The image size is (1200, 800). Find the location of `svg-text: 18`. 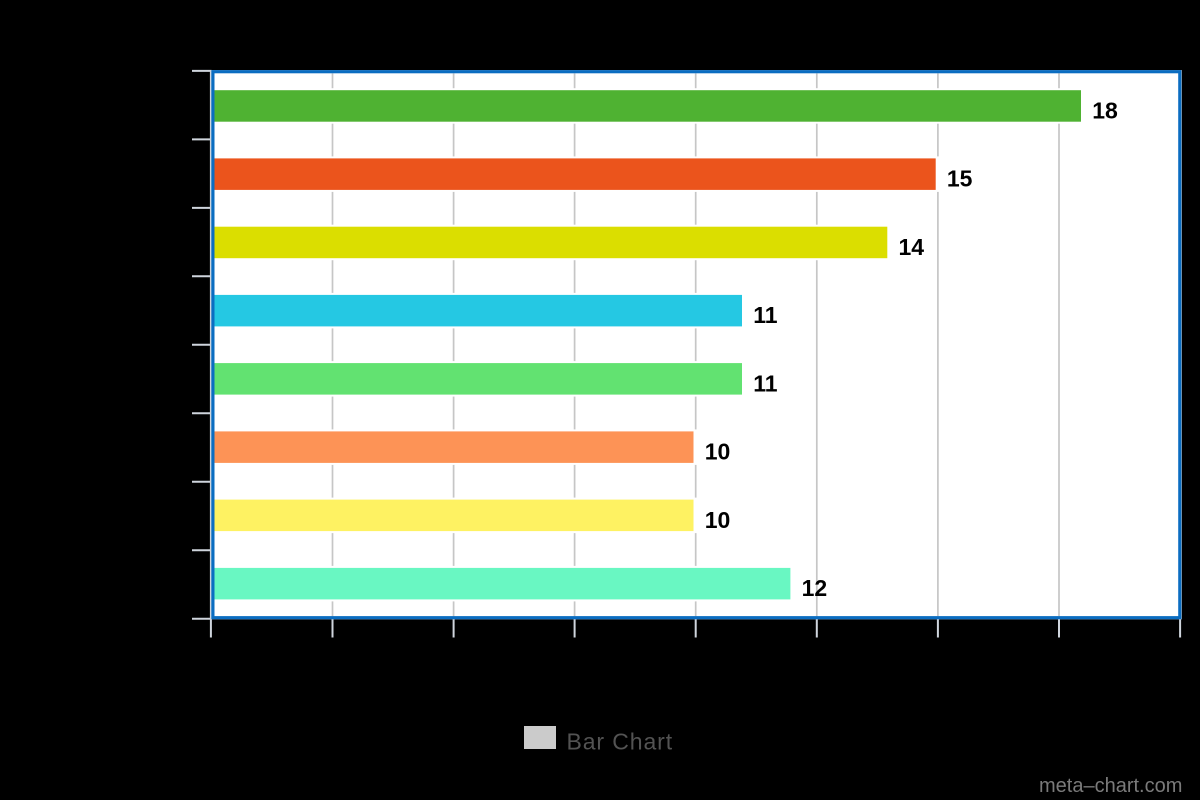

svg-text: 18 is located at coordinates (1105, 110).